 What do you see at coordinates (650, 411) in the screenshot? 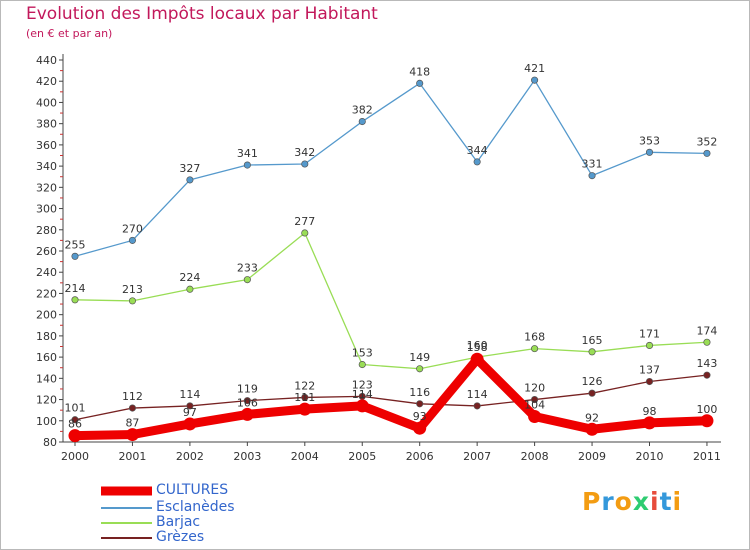
I see `data-label: 98` at bounding box center [650, 411].